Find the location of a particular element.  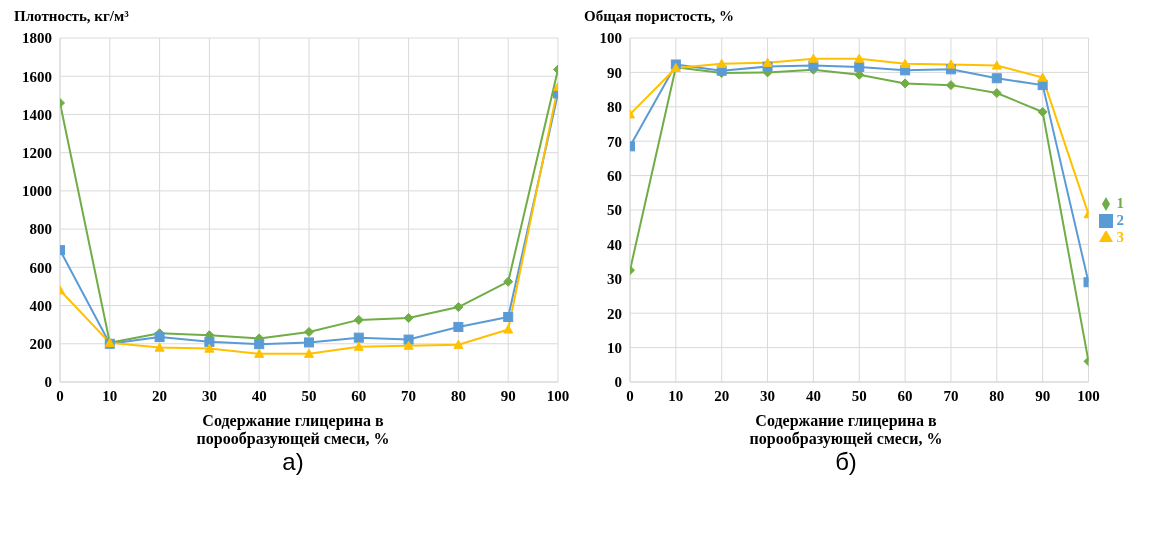

y-tick-label: 30 is located at coordinates (614, 279).